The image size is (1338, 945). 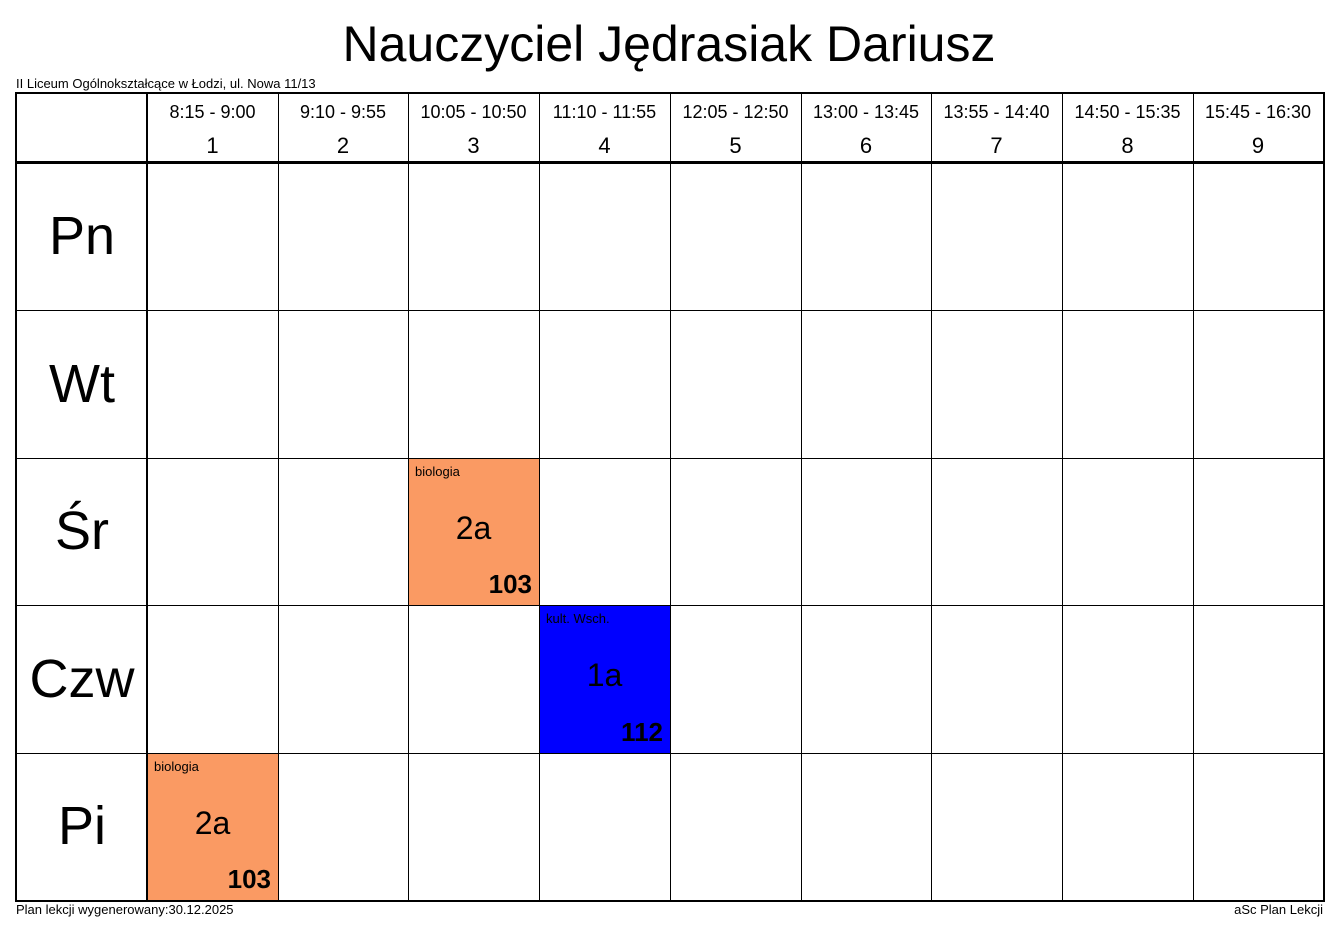 I want to click on software-name: aSc Plan Lekcji, so click(x=1278, y=909).